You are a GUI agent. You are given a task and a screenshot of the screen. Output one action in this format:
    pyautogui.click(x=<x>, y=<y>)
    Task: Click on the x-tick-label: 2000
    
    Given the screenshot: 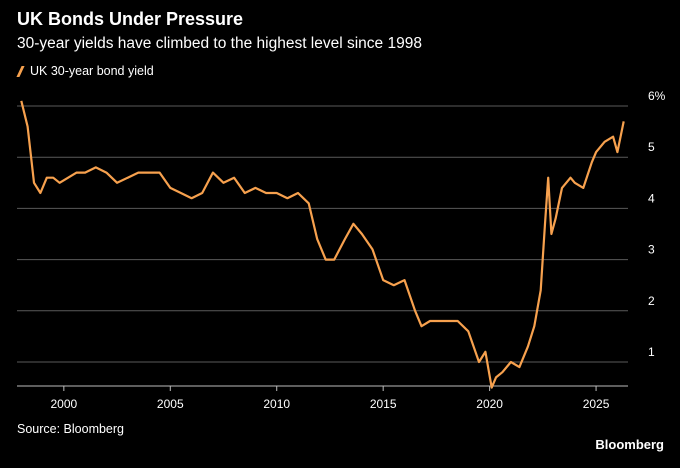 What is the action you would take?
    pyautogui.click(x=63, y=404)
    